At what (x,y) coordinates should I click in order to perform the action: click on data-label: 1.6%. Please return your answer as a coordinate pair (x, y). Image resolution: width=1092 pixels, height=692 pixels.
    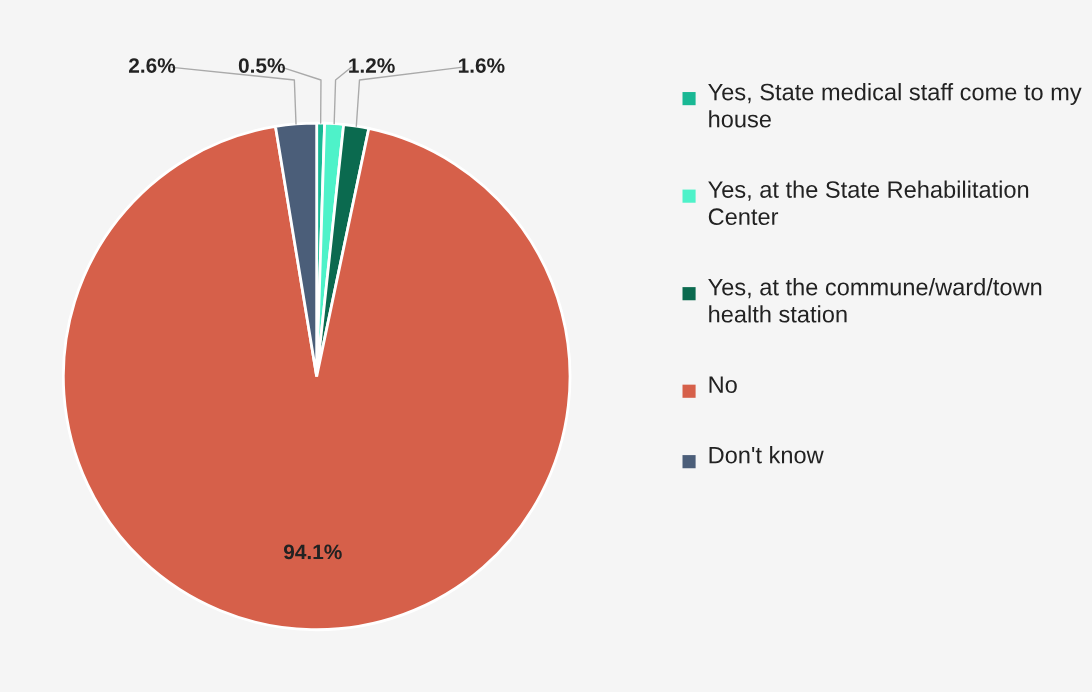
    Looking at the image, I should click on (481, 65).